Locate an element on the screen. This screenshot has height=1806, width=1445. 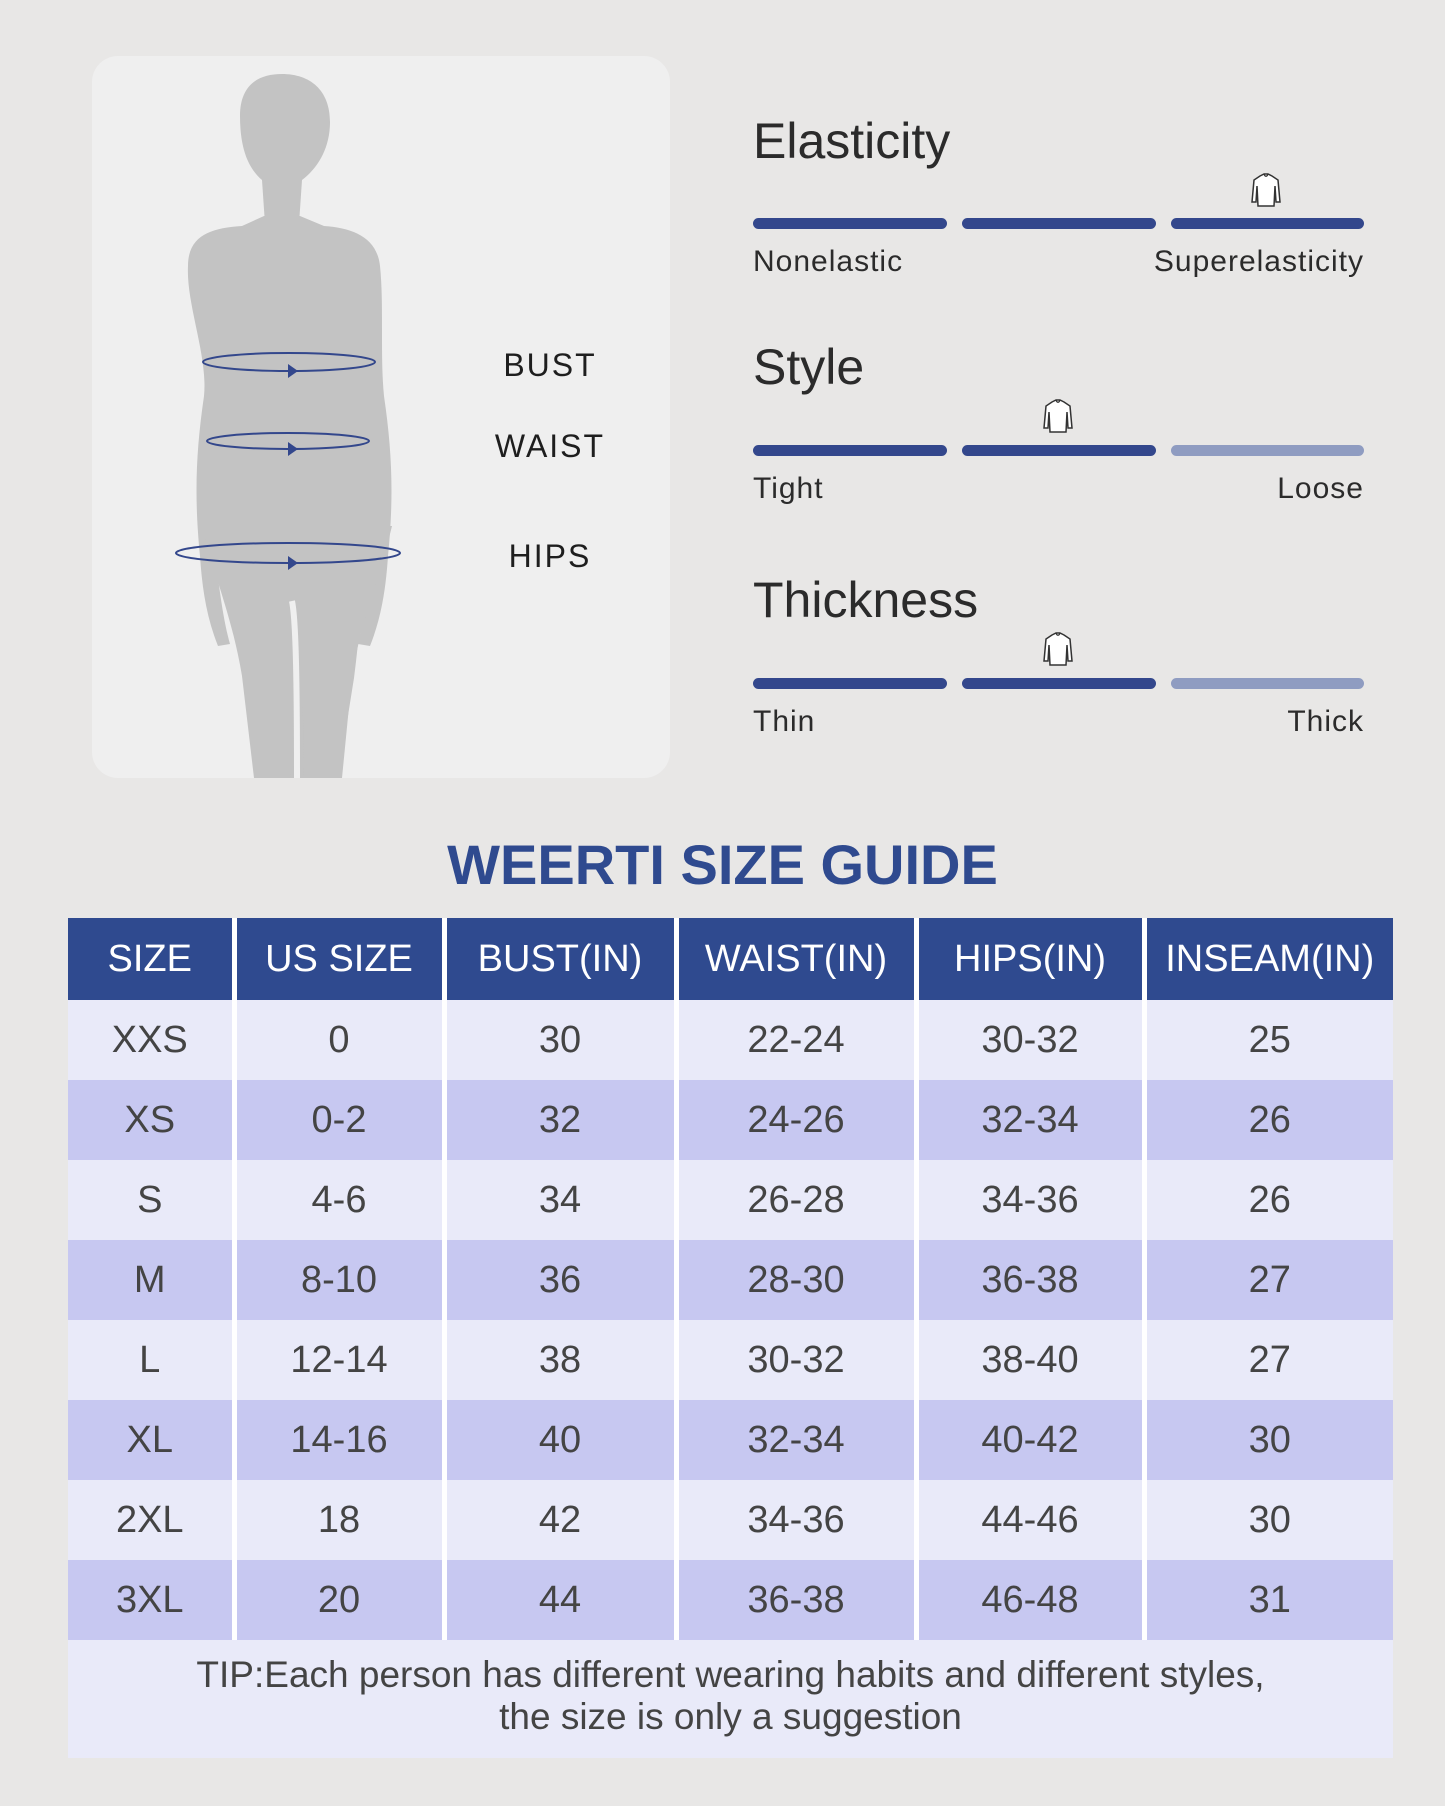
table-row: XS 0-2 32 24-26 32-34 26 is located at coordinates (730, 1120).